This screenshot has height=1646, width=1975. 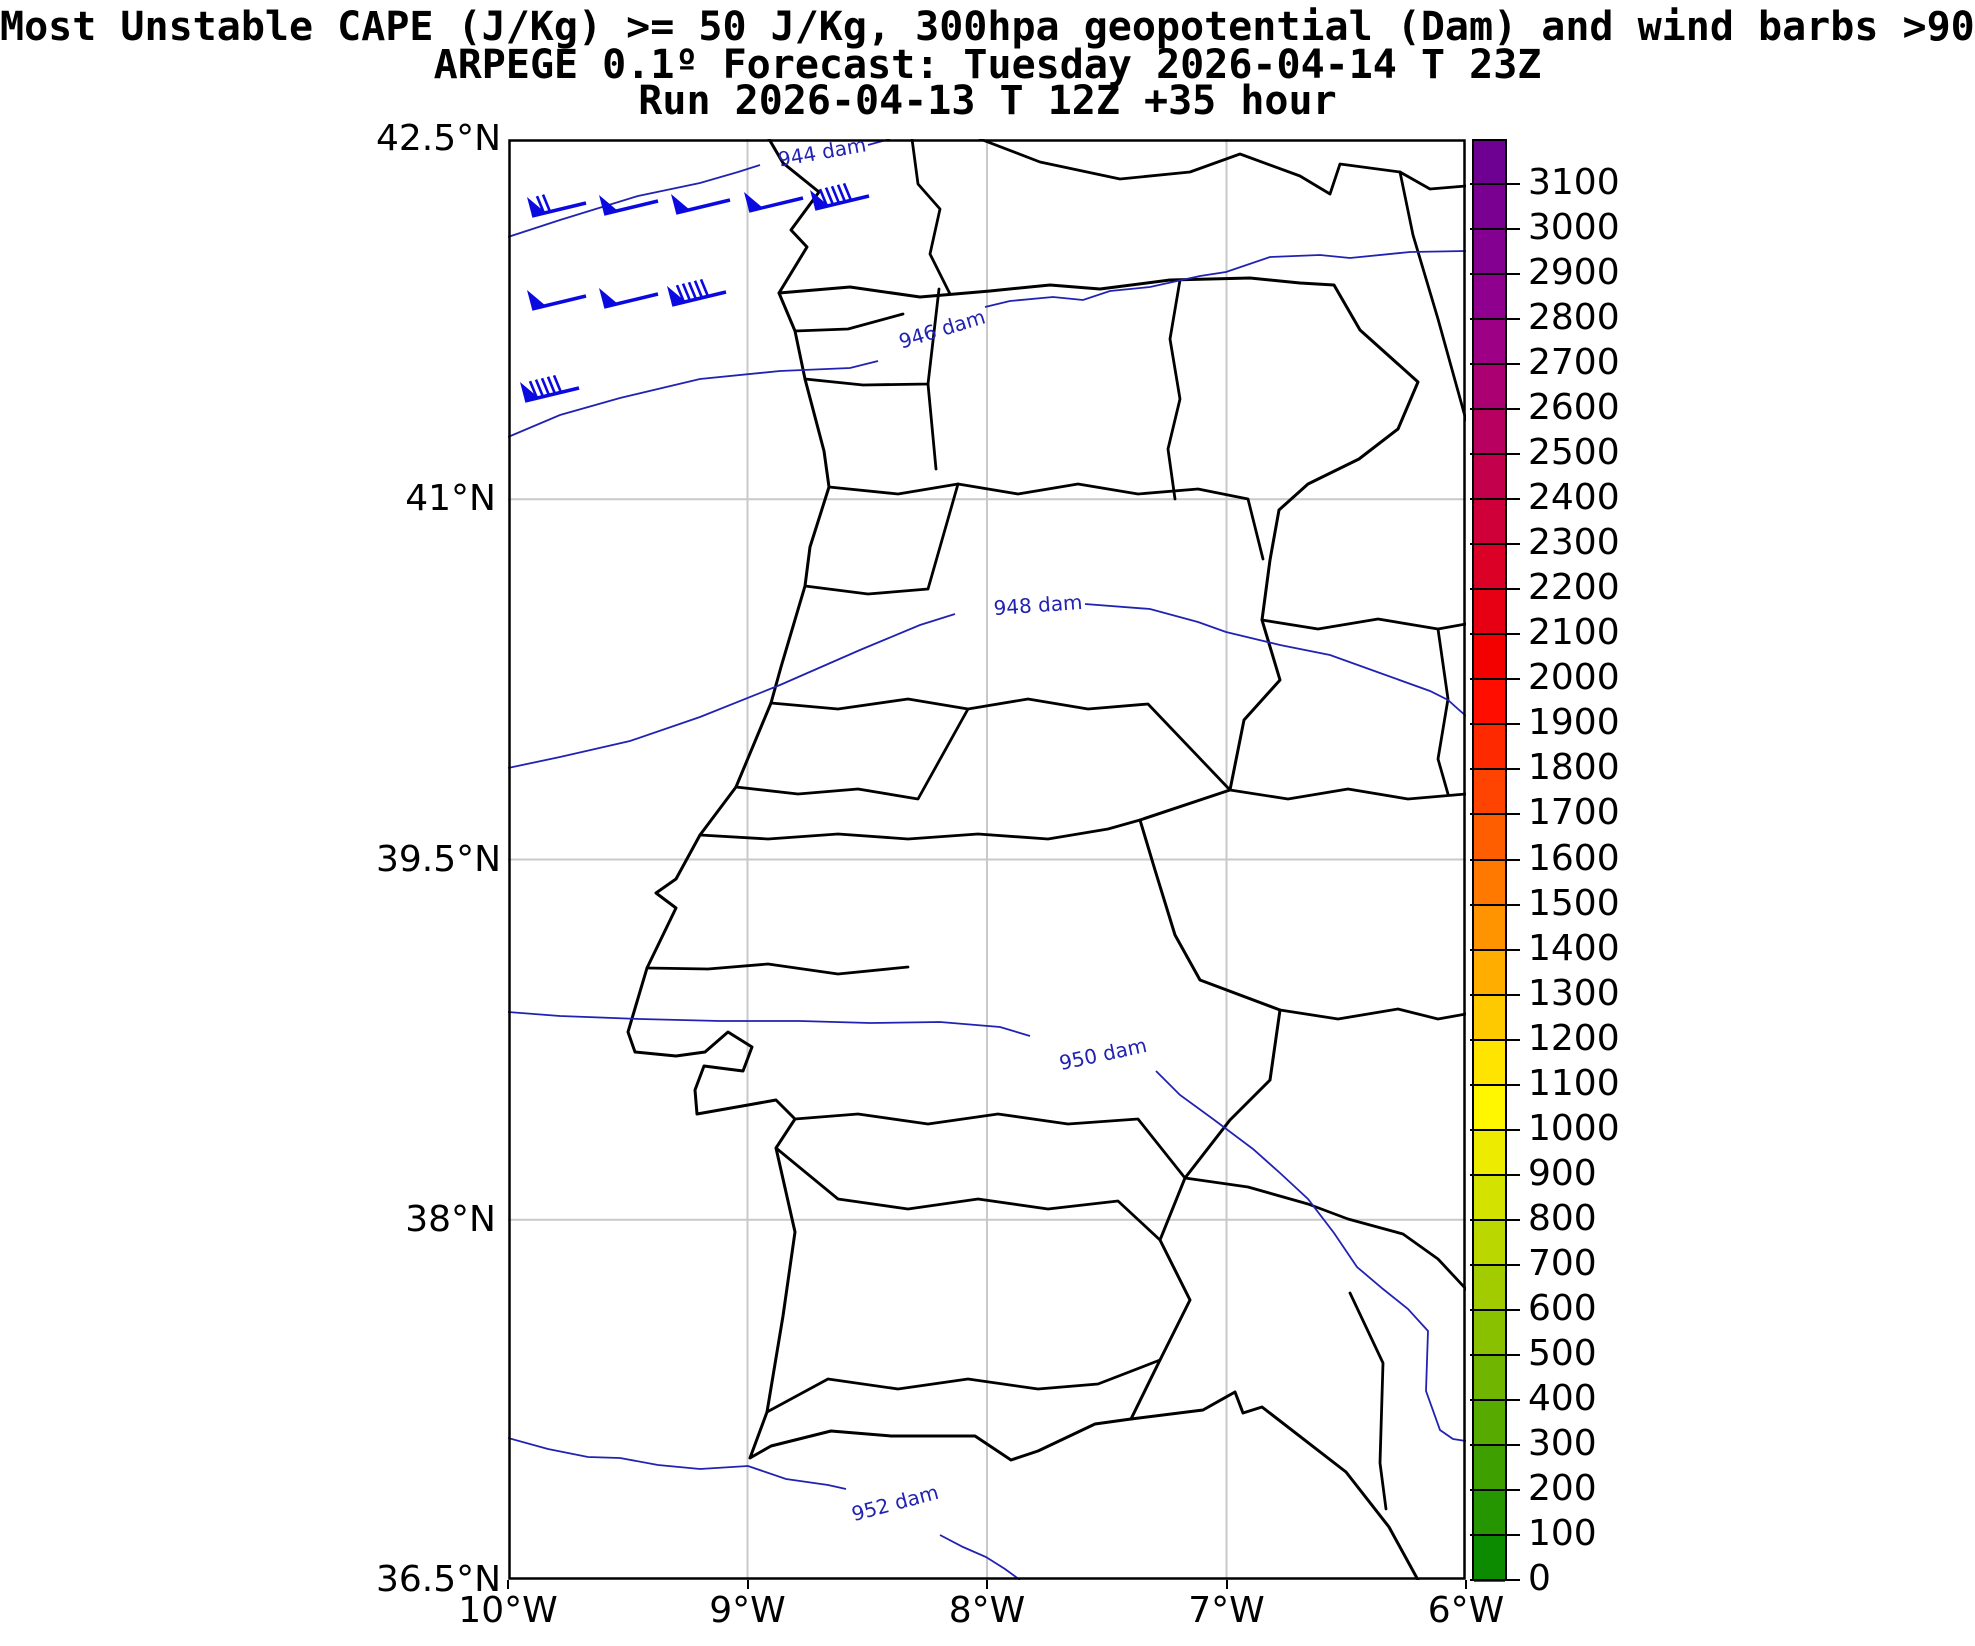 What do you see at coordinates (1562, 1488) in the screenshot?
I see `colorbar-tick-label: 200` at bounding box center [1562, 1488].